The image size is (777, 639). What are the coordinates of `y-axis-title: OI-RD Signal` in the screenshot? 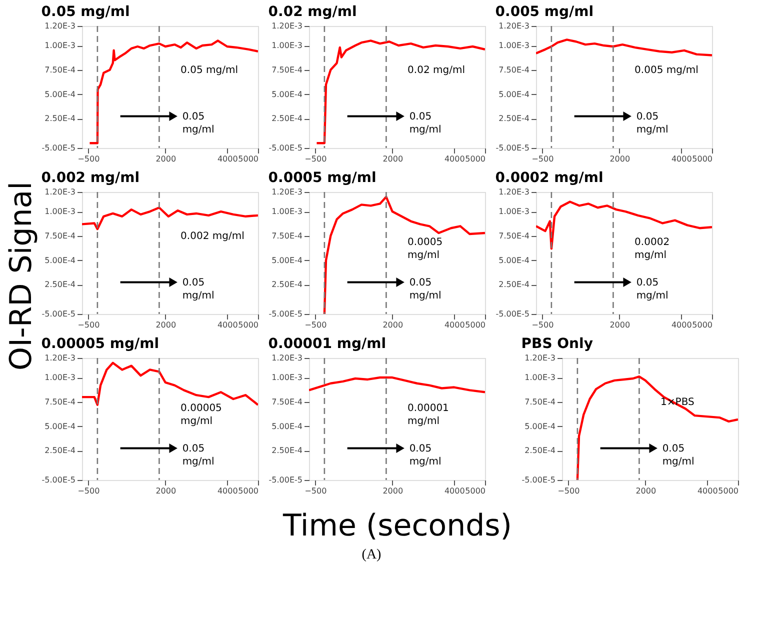 It's located at (21, 276).